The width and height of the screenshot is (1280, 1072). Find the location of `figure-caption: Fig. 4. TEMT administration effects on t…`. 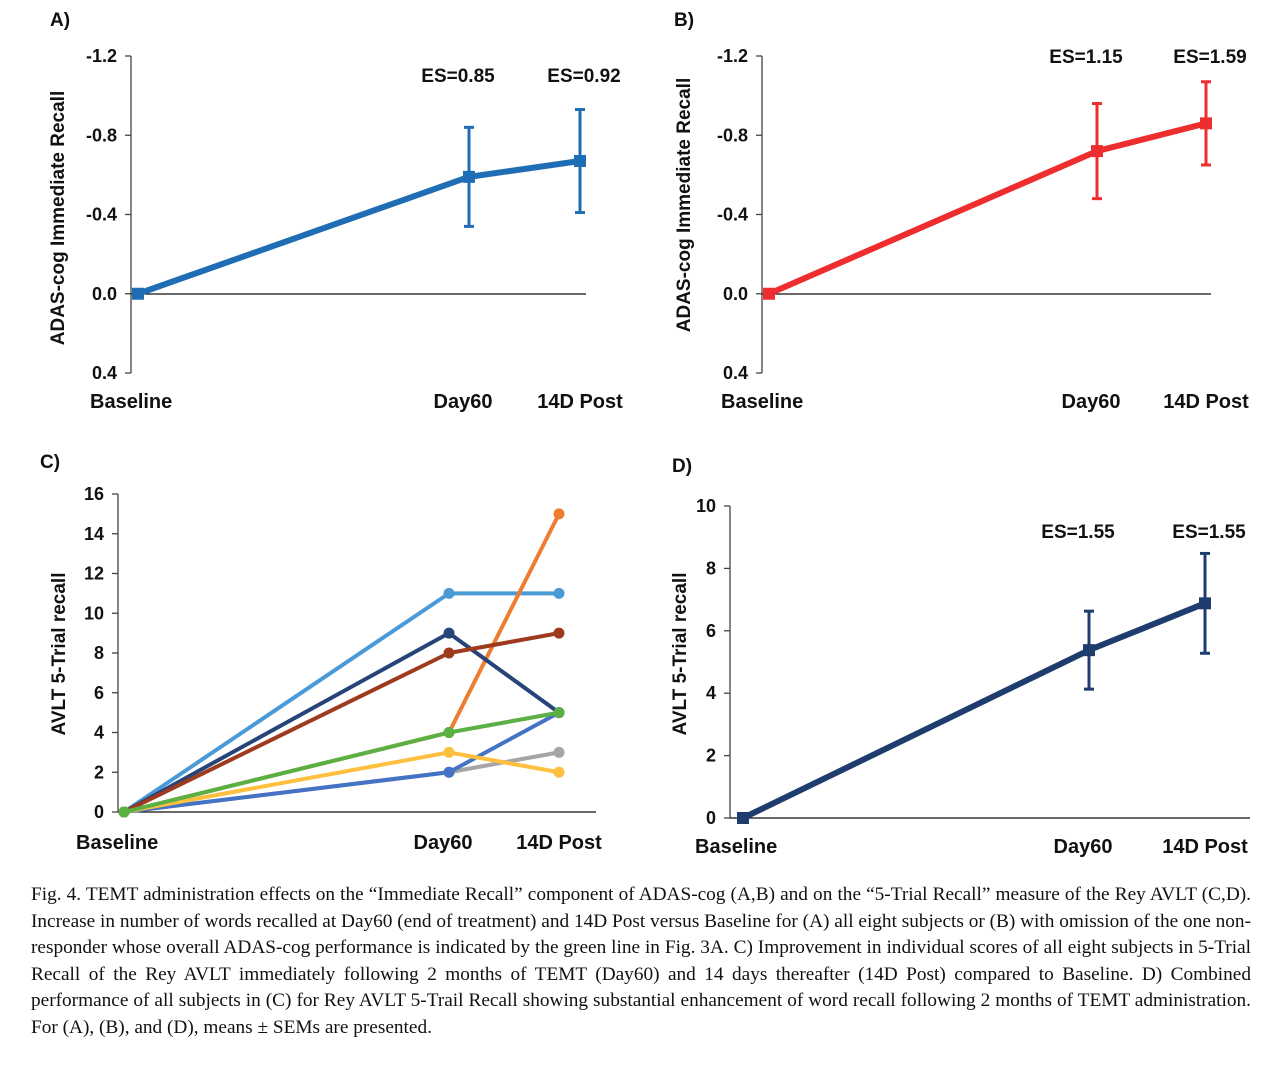

figure-caption: Fig. 4. TEMT administration effects on t… is located at coordinates (641, 961).